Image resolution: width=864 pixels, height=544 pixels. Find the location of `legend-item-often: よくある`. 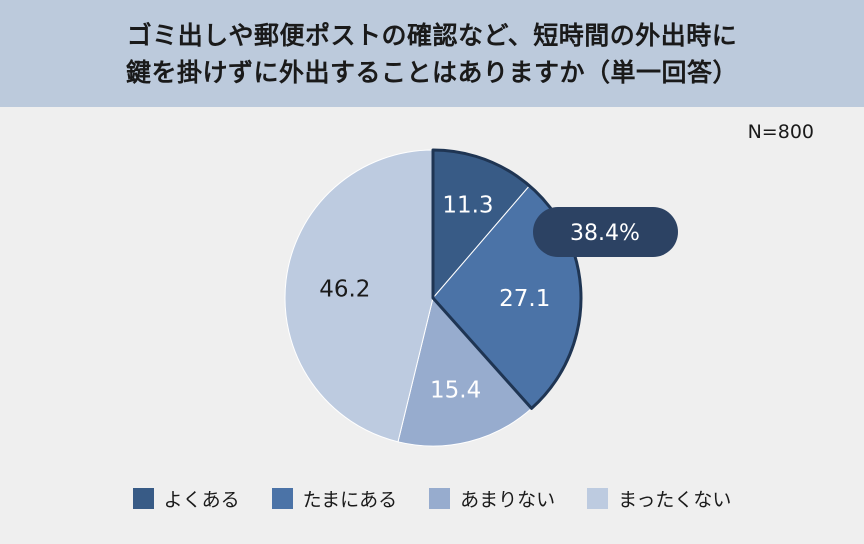

legend-item-often: よくある is located at coordinates (186, 498).